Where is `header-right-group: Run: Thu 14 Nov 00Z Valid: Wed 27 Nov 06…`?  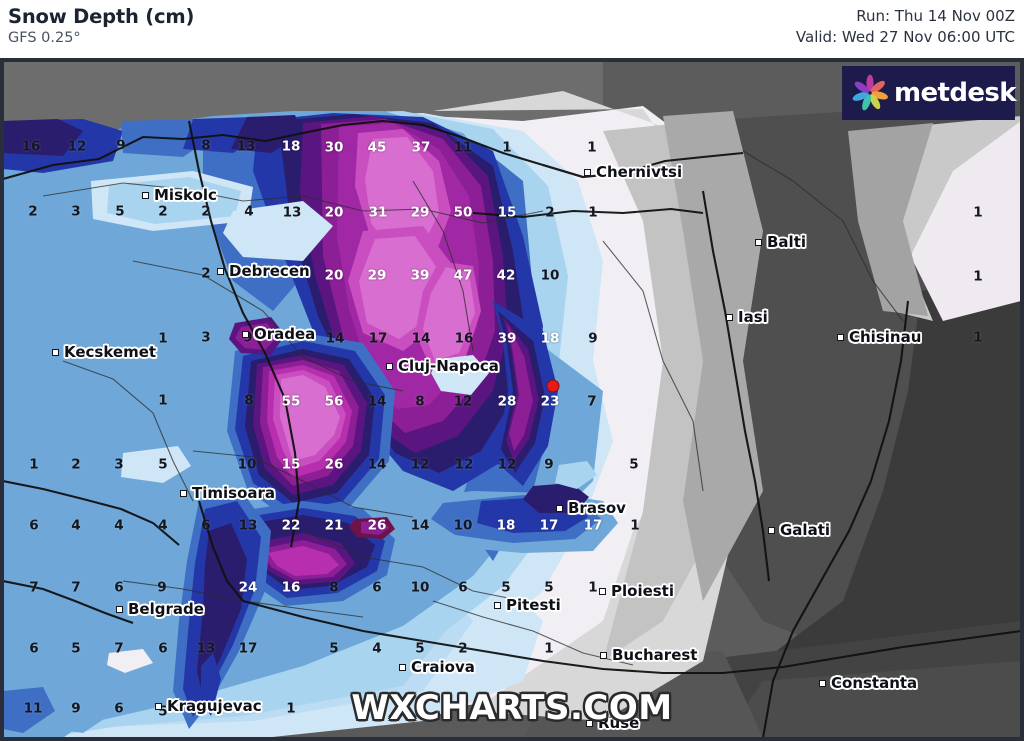 header-right-group: Run: Thu 14 Nov 00Z Valid: Wed 27 Nov 06… is located at coordinates (905, 27).